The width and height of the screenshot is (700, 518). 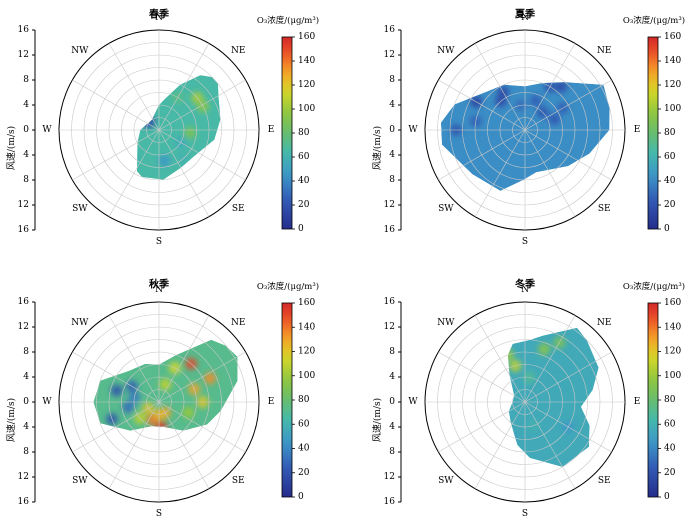 I want to click on colorbar-tick-label: 20, so click(x=670, y=205).